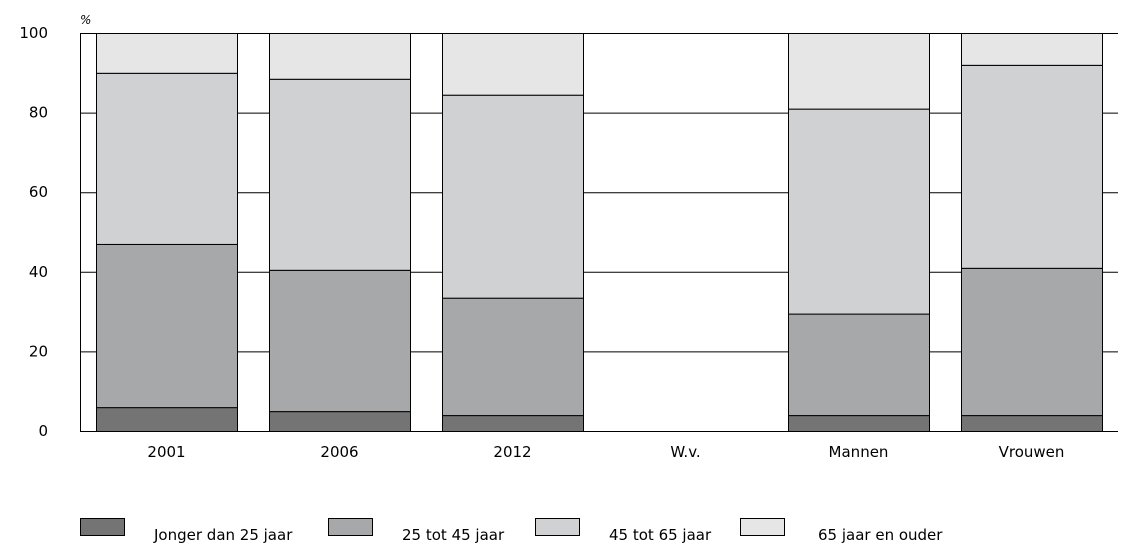 This screenshot has height=545, width=1123. I want to click on x-tick-label: 2001, so click(166, 452).